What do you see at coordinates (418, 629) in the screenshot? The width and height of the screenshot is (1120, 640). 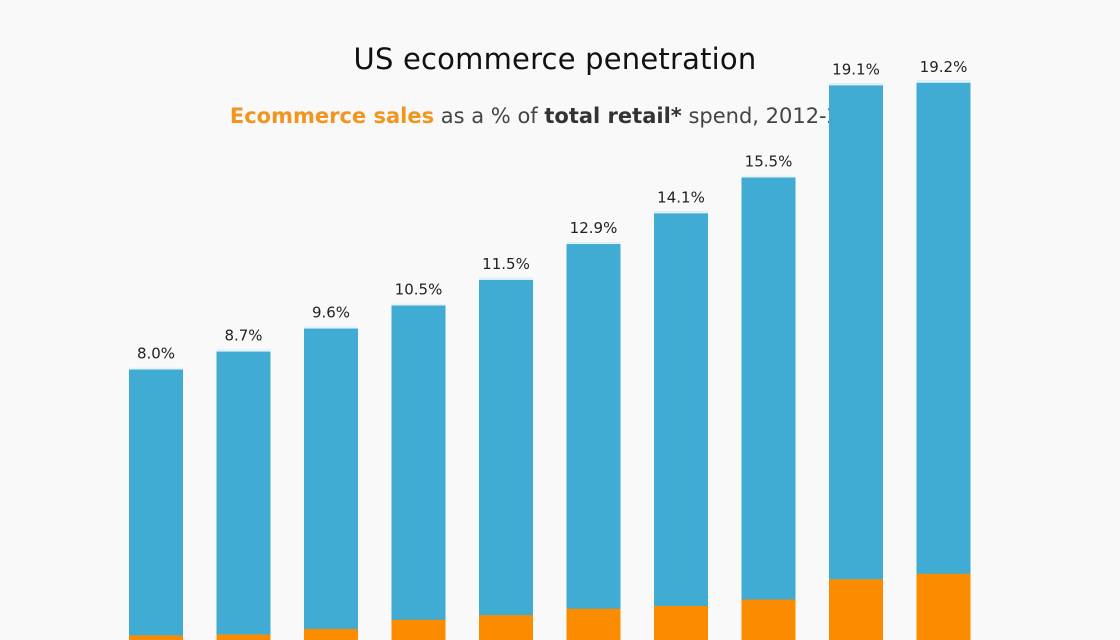 I see `bar-ecommerce-2015` at bounding box center [418, 629].